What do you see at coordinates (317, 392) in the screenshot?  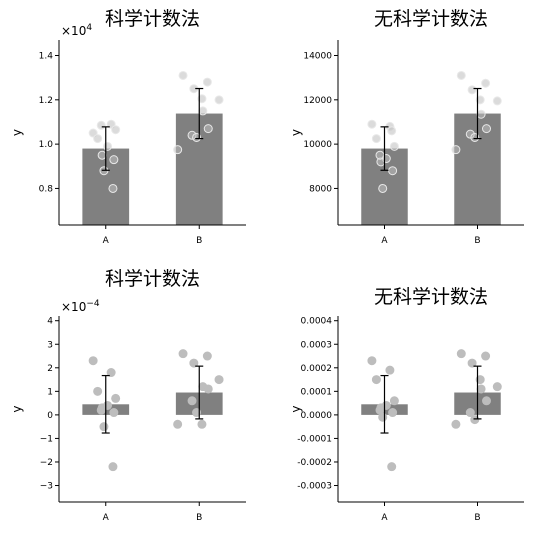 I see `y-tick-label: 0.0001` at bounding box center [317, 392].